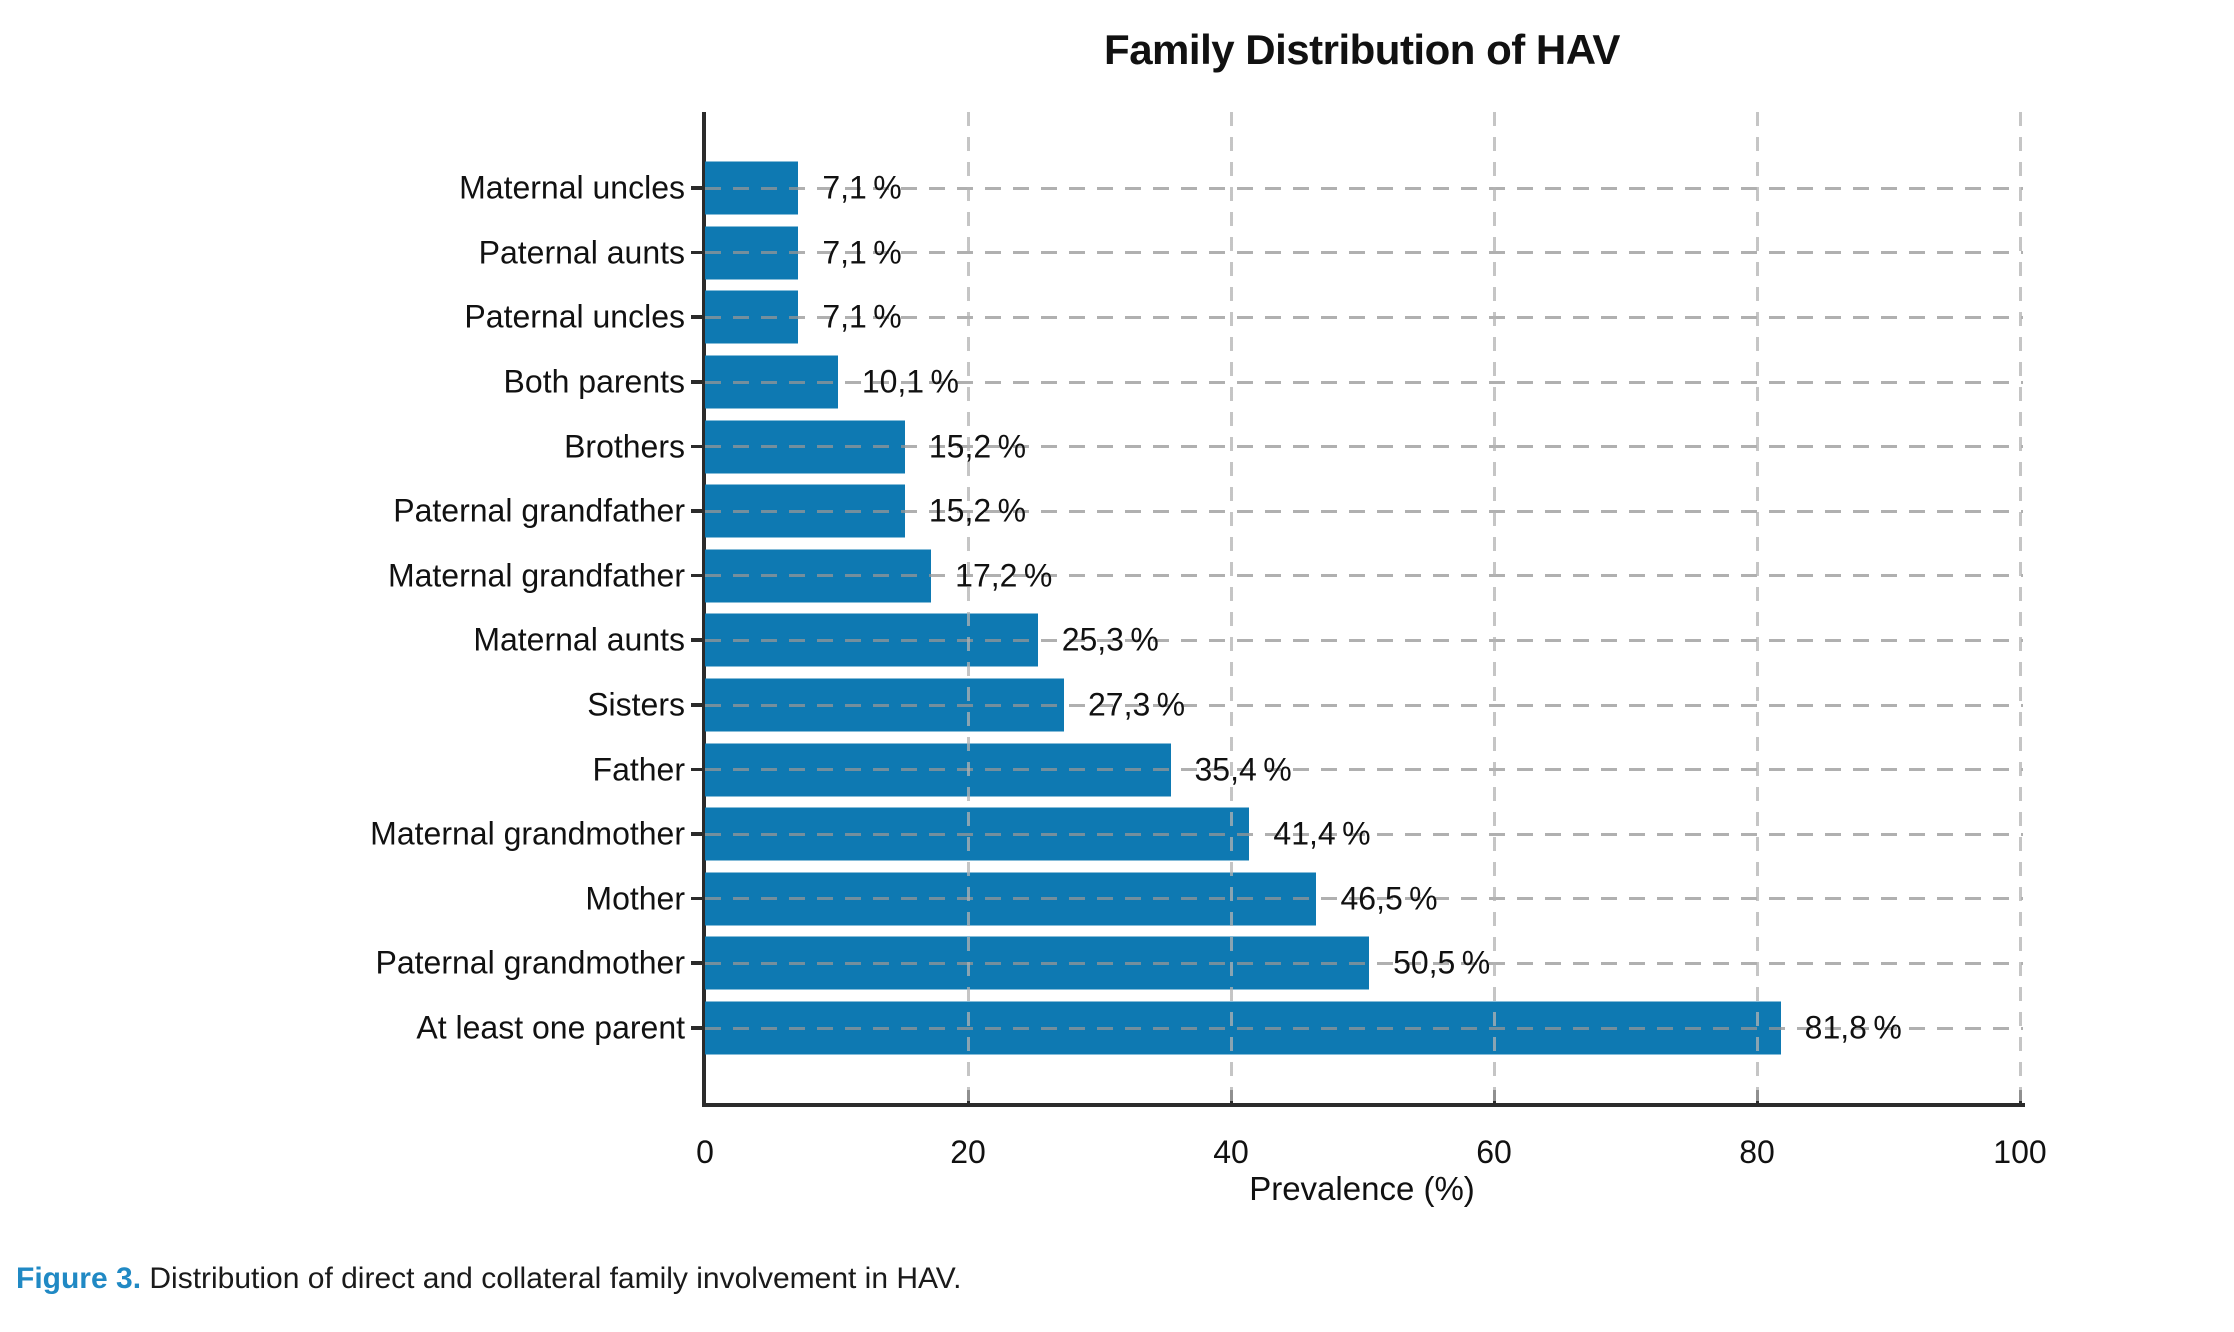 This screenshot has height=1332, width=2234. What do you see at coordinates (1263, 382) in the screenshot?
I see `bar-row: Both parents 10,1 %` at bounding box center [1263, 382].